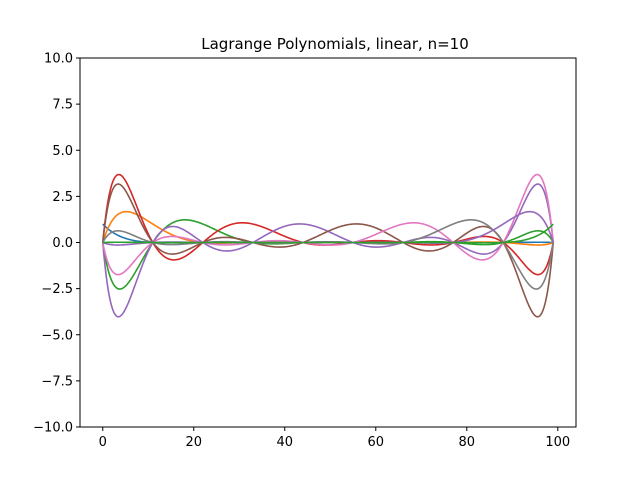 This screenshot has width=640, height=480. What do you see at coordinates (62, 151) in the screenshot?
I see `y-tick-label: 5.0` at bounding box center [62, 151].